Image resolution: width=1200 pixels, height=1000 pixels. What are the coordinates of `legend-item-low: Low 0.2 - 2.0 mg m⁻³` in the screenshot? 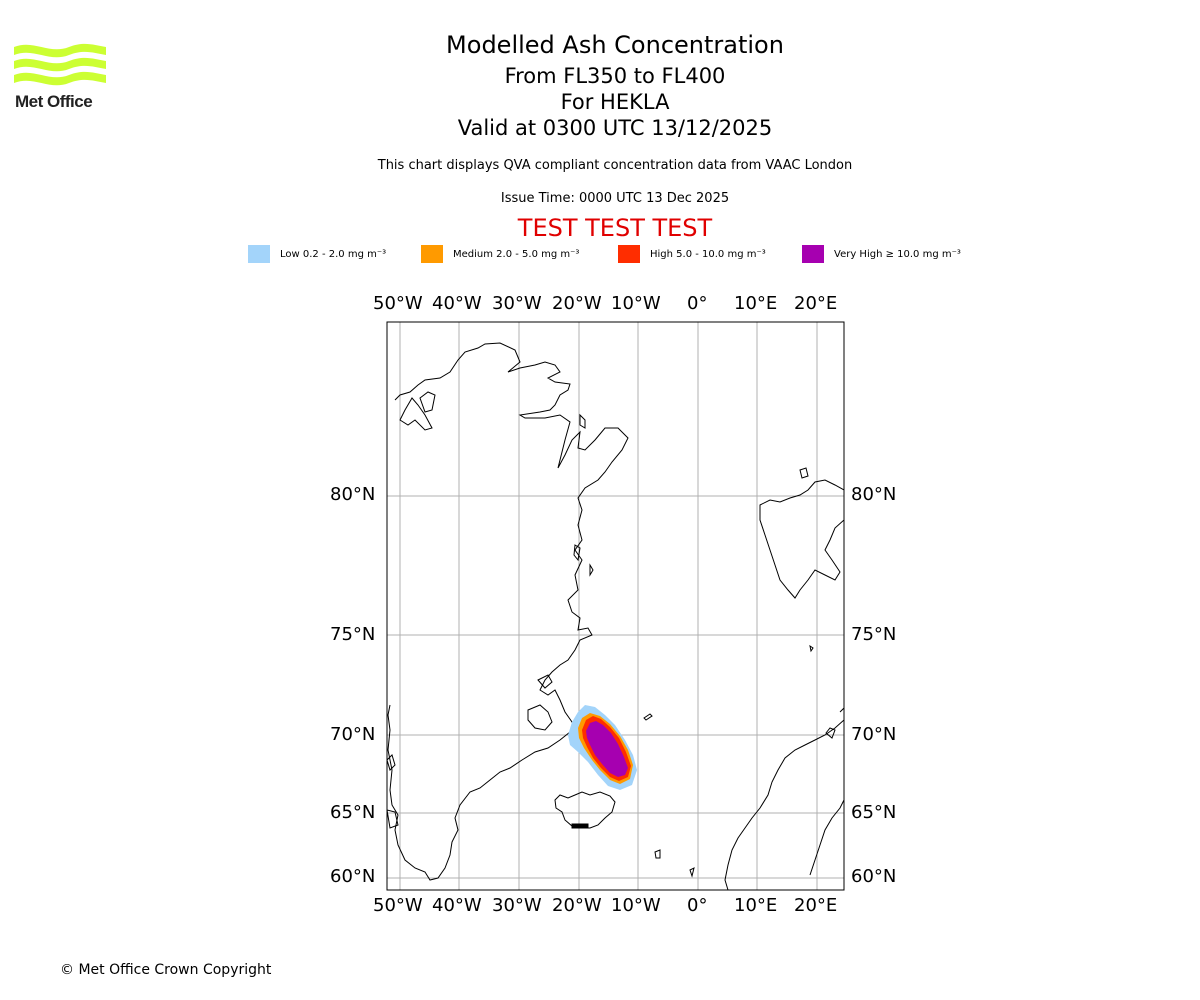 It's located at (317, 254).